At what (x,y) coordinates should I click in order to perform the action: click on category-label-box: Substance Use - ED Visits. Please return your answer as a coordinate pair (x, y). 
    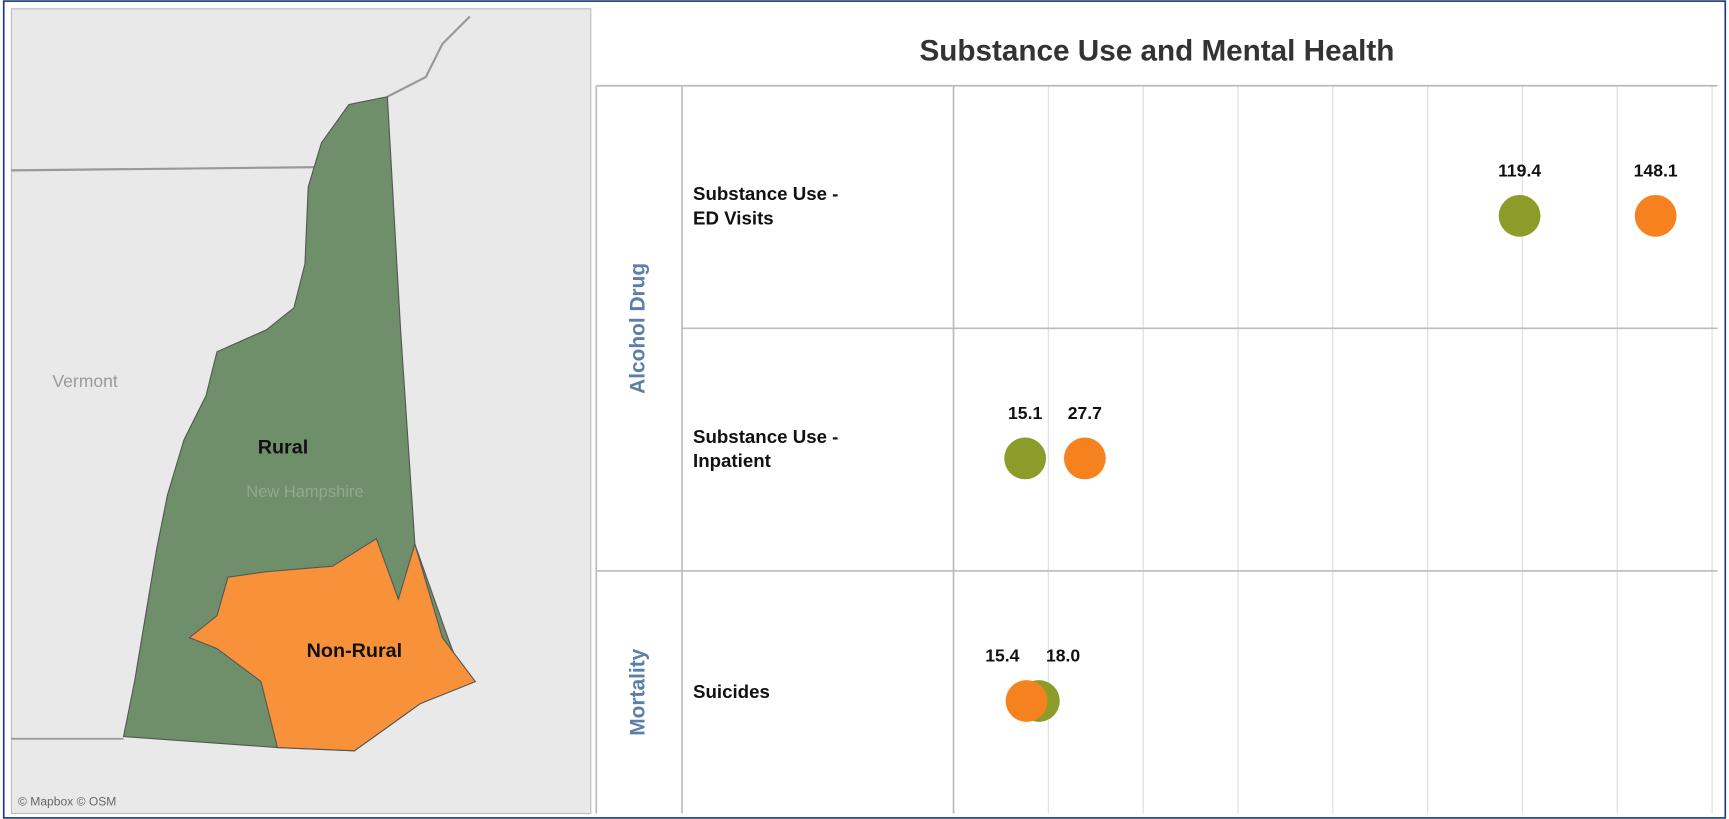
    Looking at the image, I should click on (766, 206).